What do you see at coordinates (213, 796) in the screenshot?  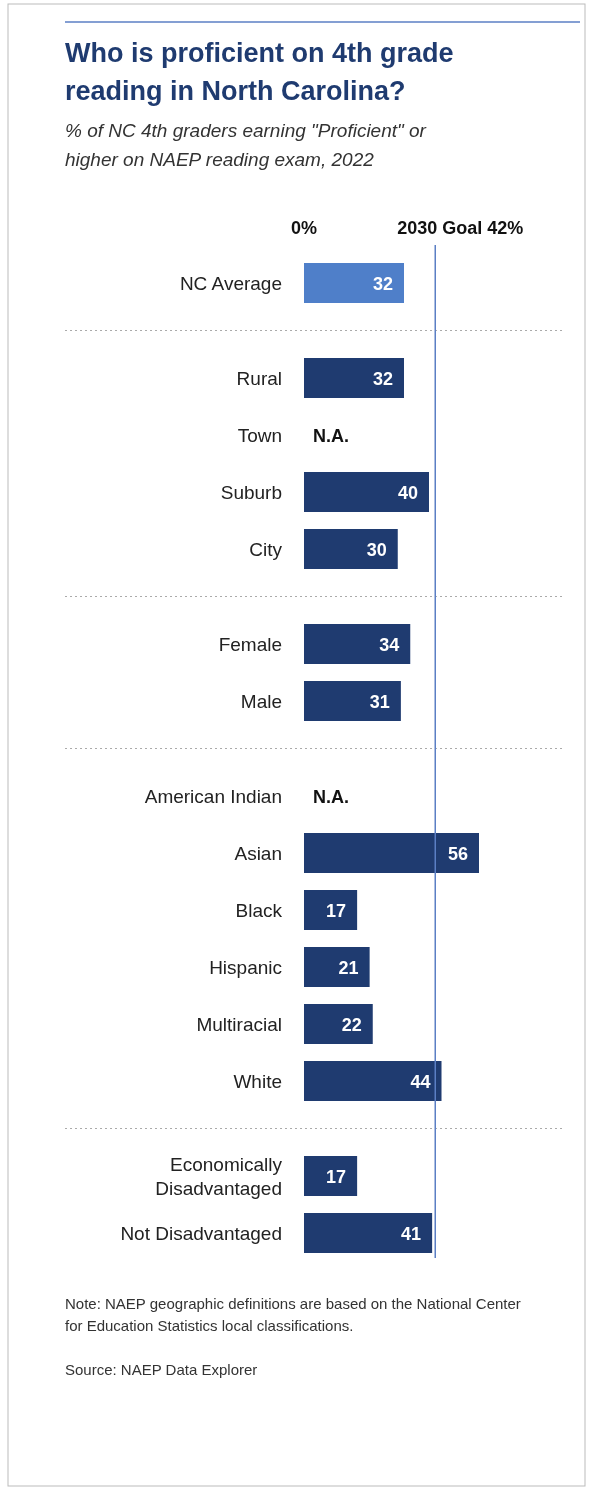 I see `y-tick-label: American Indian` at bounding box center [213, 796].